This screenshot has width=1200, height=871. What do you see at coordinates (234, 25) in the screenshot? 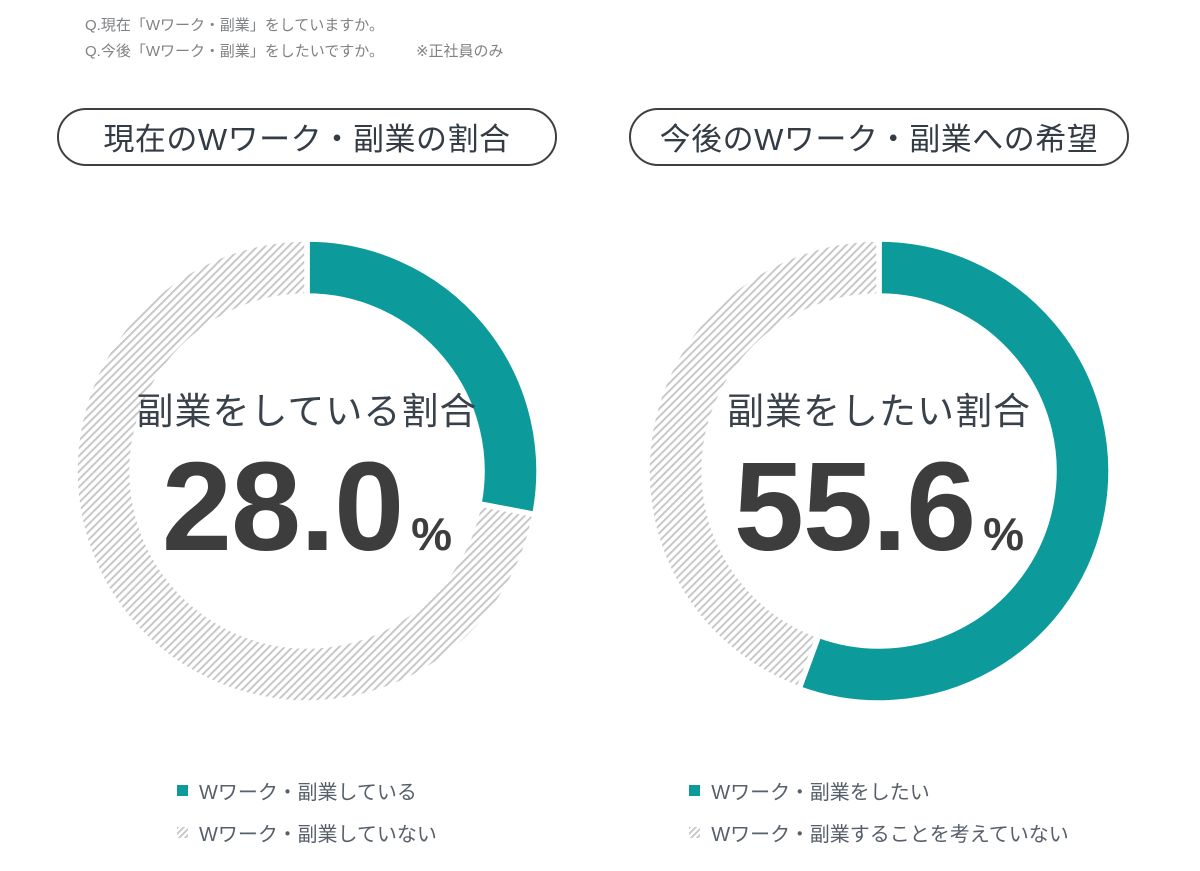
I see `survey-question-1: Q.現在「Wワーク・副業」をしていますか。` at bounding box center [234, 25].